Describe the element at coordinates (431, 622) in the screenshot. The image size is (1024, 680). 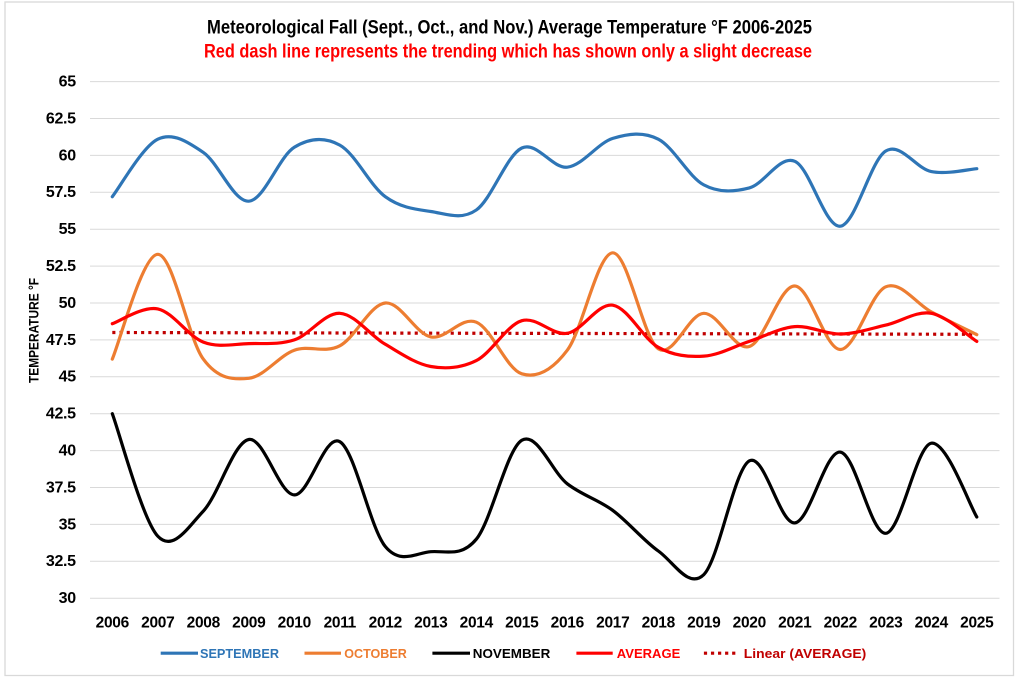
I see `svg-text: 2013` at that location.